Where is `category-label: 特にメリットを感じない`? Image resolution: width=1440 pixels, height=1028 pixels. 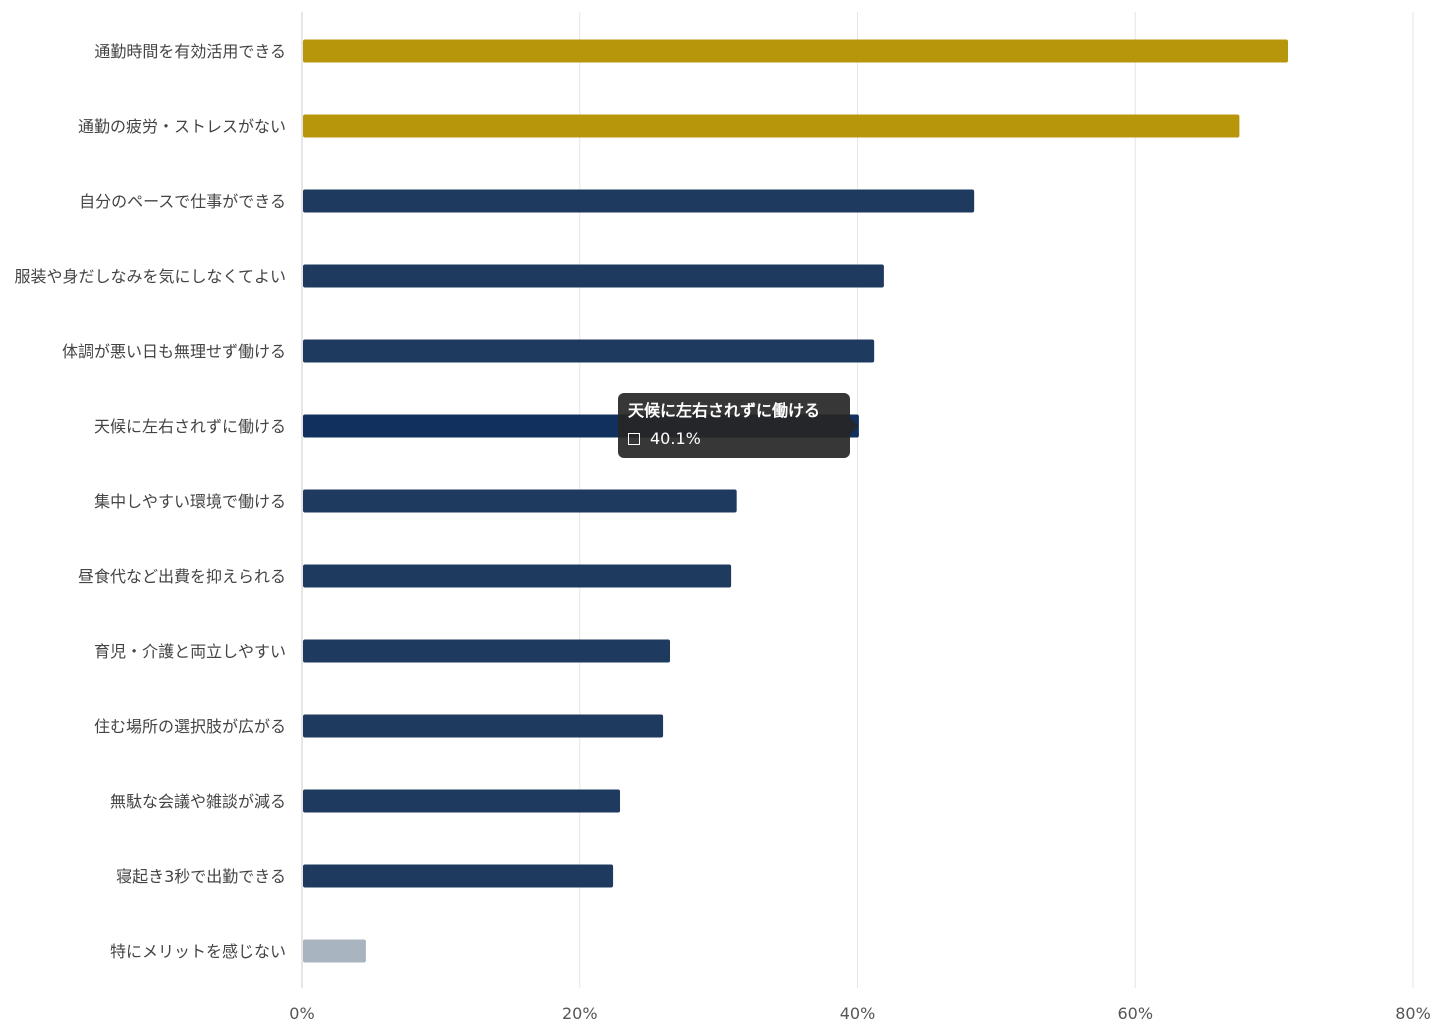 category-label: 特にメリットを感じない is located at coordinates (198, 951).